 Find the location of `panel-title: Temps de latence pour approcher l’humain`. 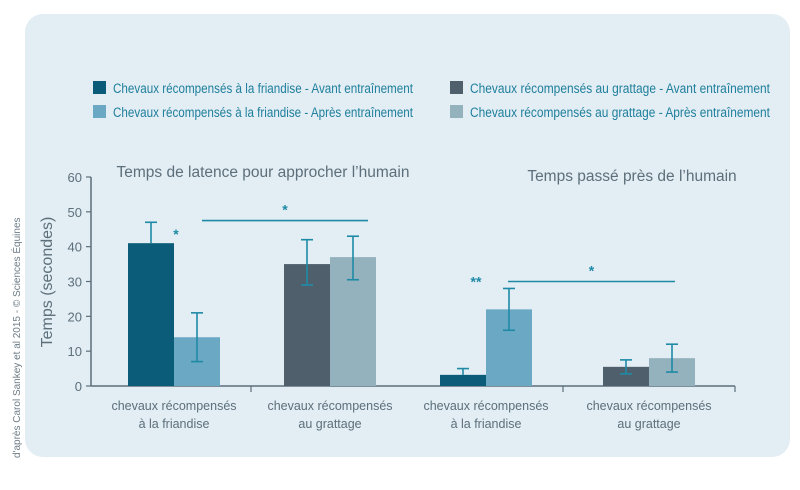

panel-title: Temps de latence pour approcher l’humain is located at coordinates (263, 172).